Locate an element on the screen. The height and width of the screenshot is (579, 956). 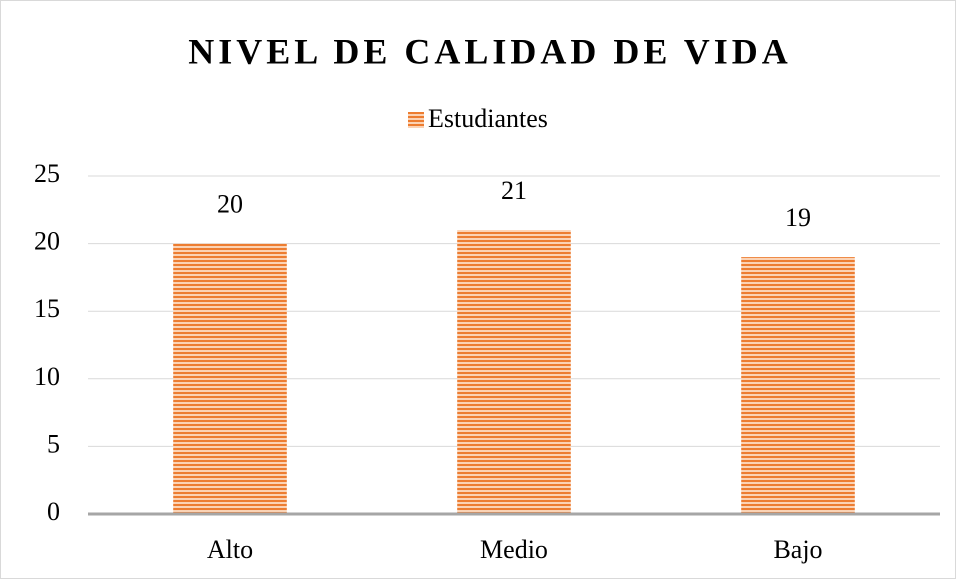
y-tick-label: 0 is located at coordinates (53, 511).